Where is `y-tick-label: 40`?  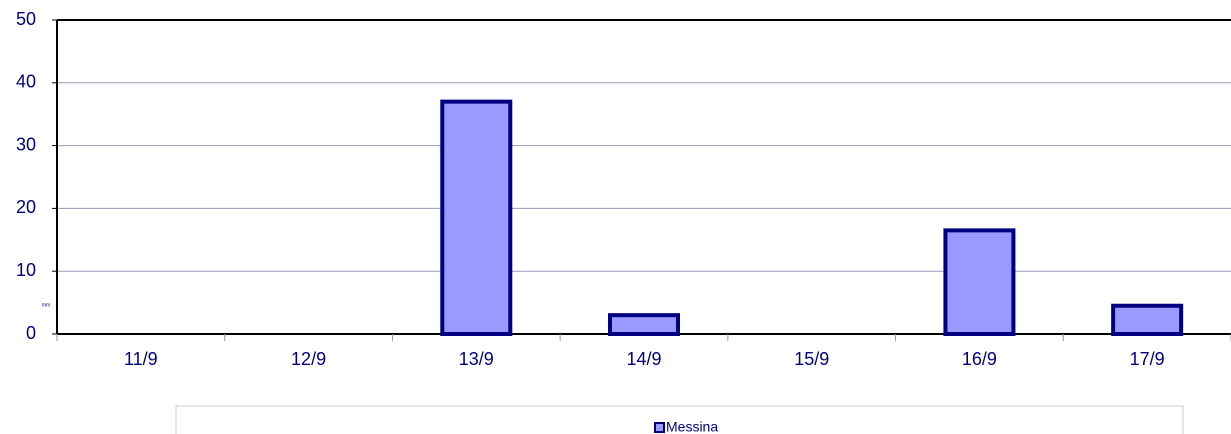
y-tick-label: 40 is located at coordinates (26, 82).